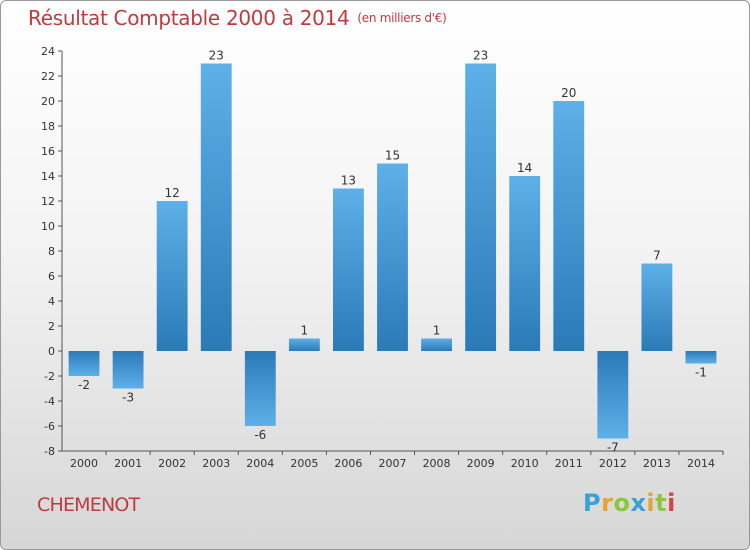  Describe the element at coordinates (348, 181) in the screenshot. I see `data-label-2006: 13` at that location.